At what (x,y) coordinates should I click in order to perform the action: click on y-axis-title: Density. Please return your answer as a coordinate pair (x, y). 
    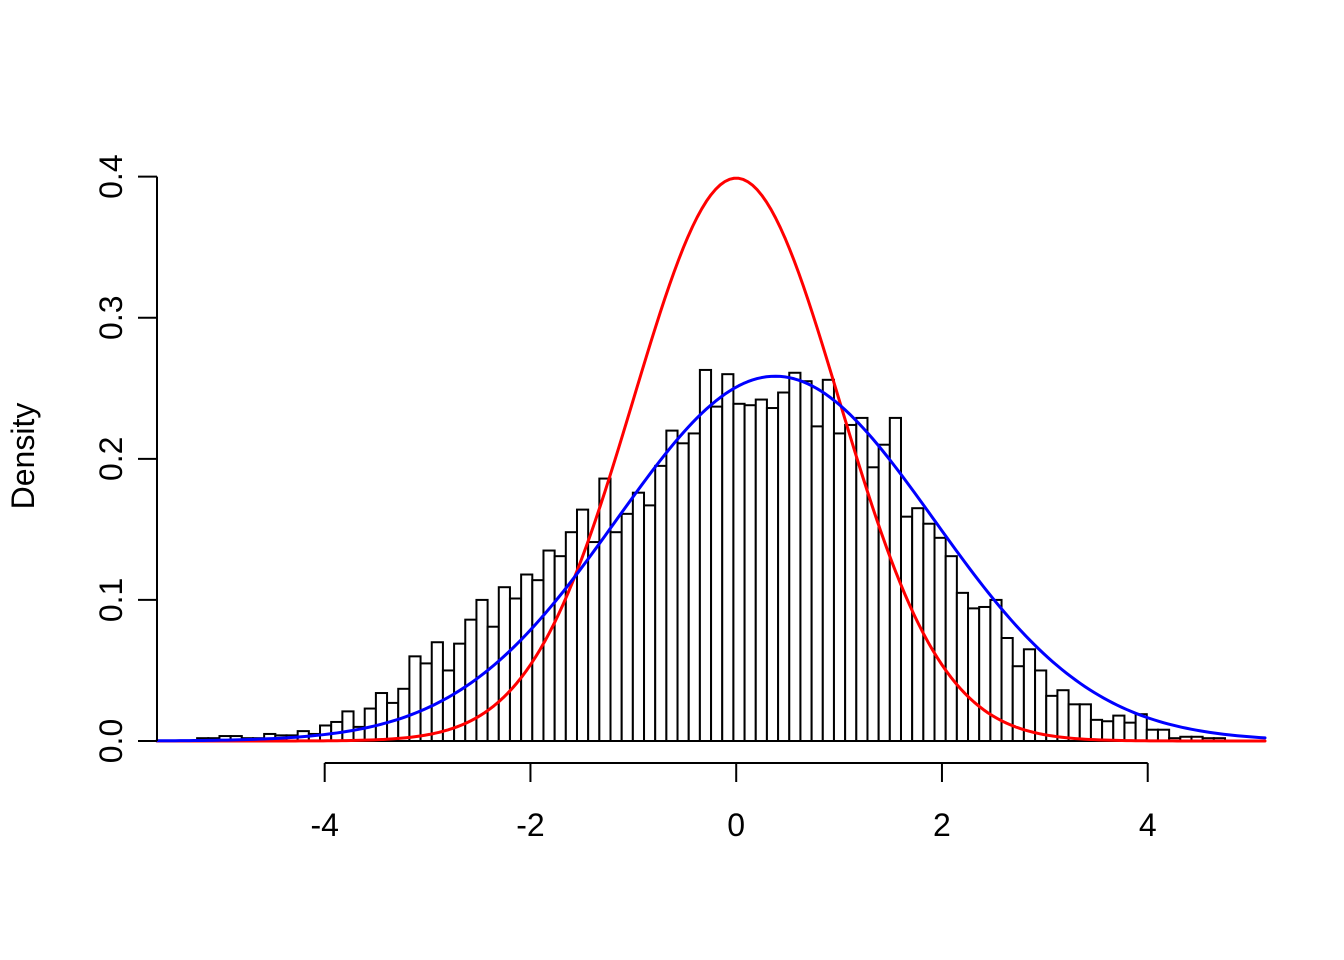
    Looking at the image, I should click on (23, 456).